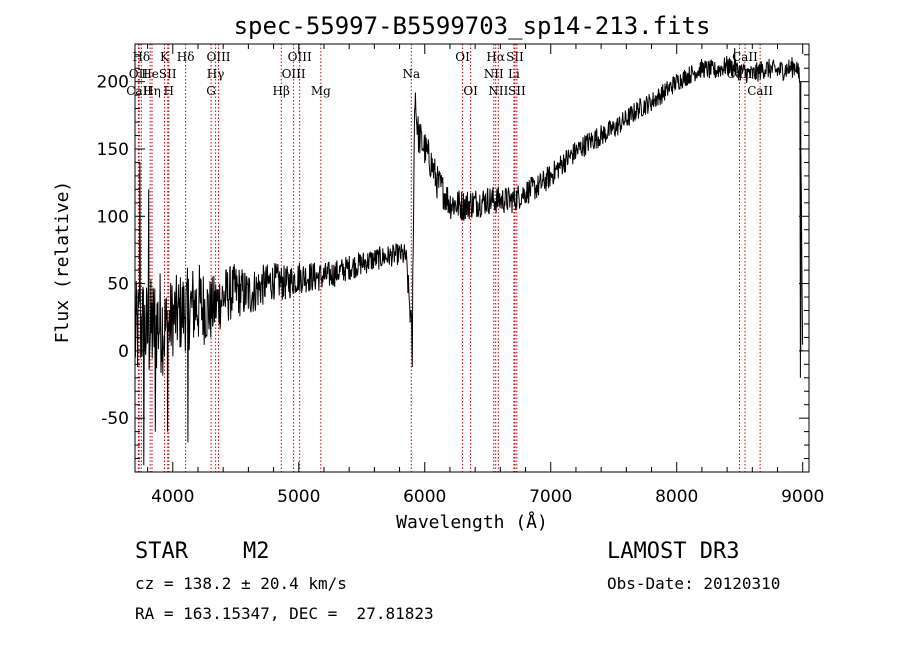 This screenshot has width=900, height=649. I want to click on x-tick-label: 8000, so click(676, 497).